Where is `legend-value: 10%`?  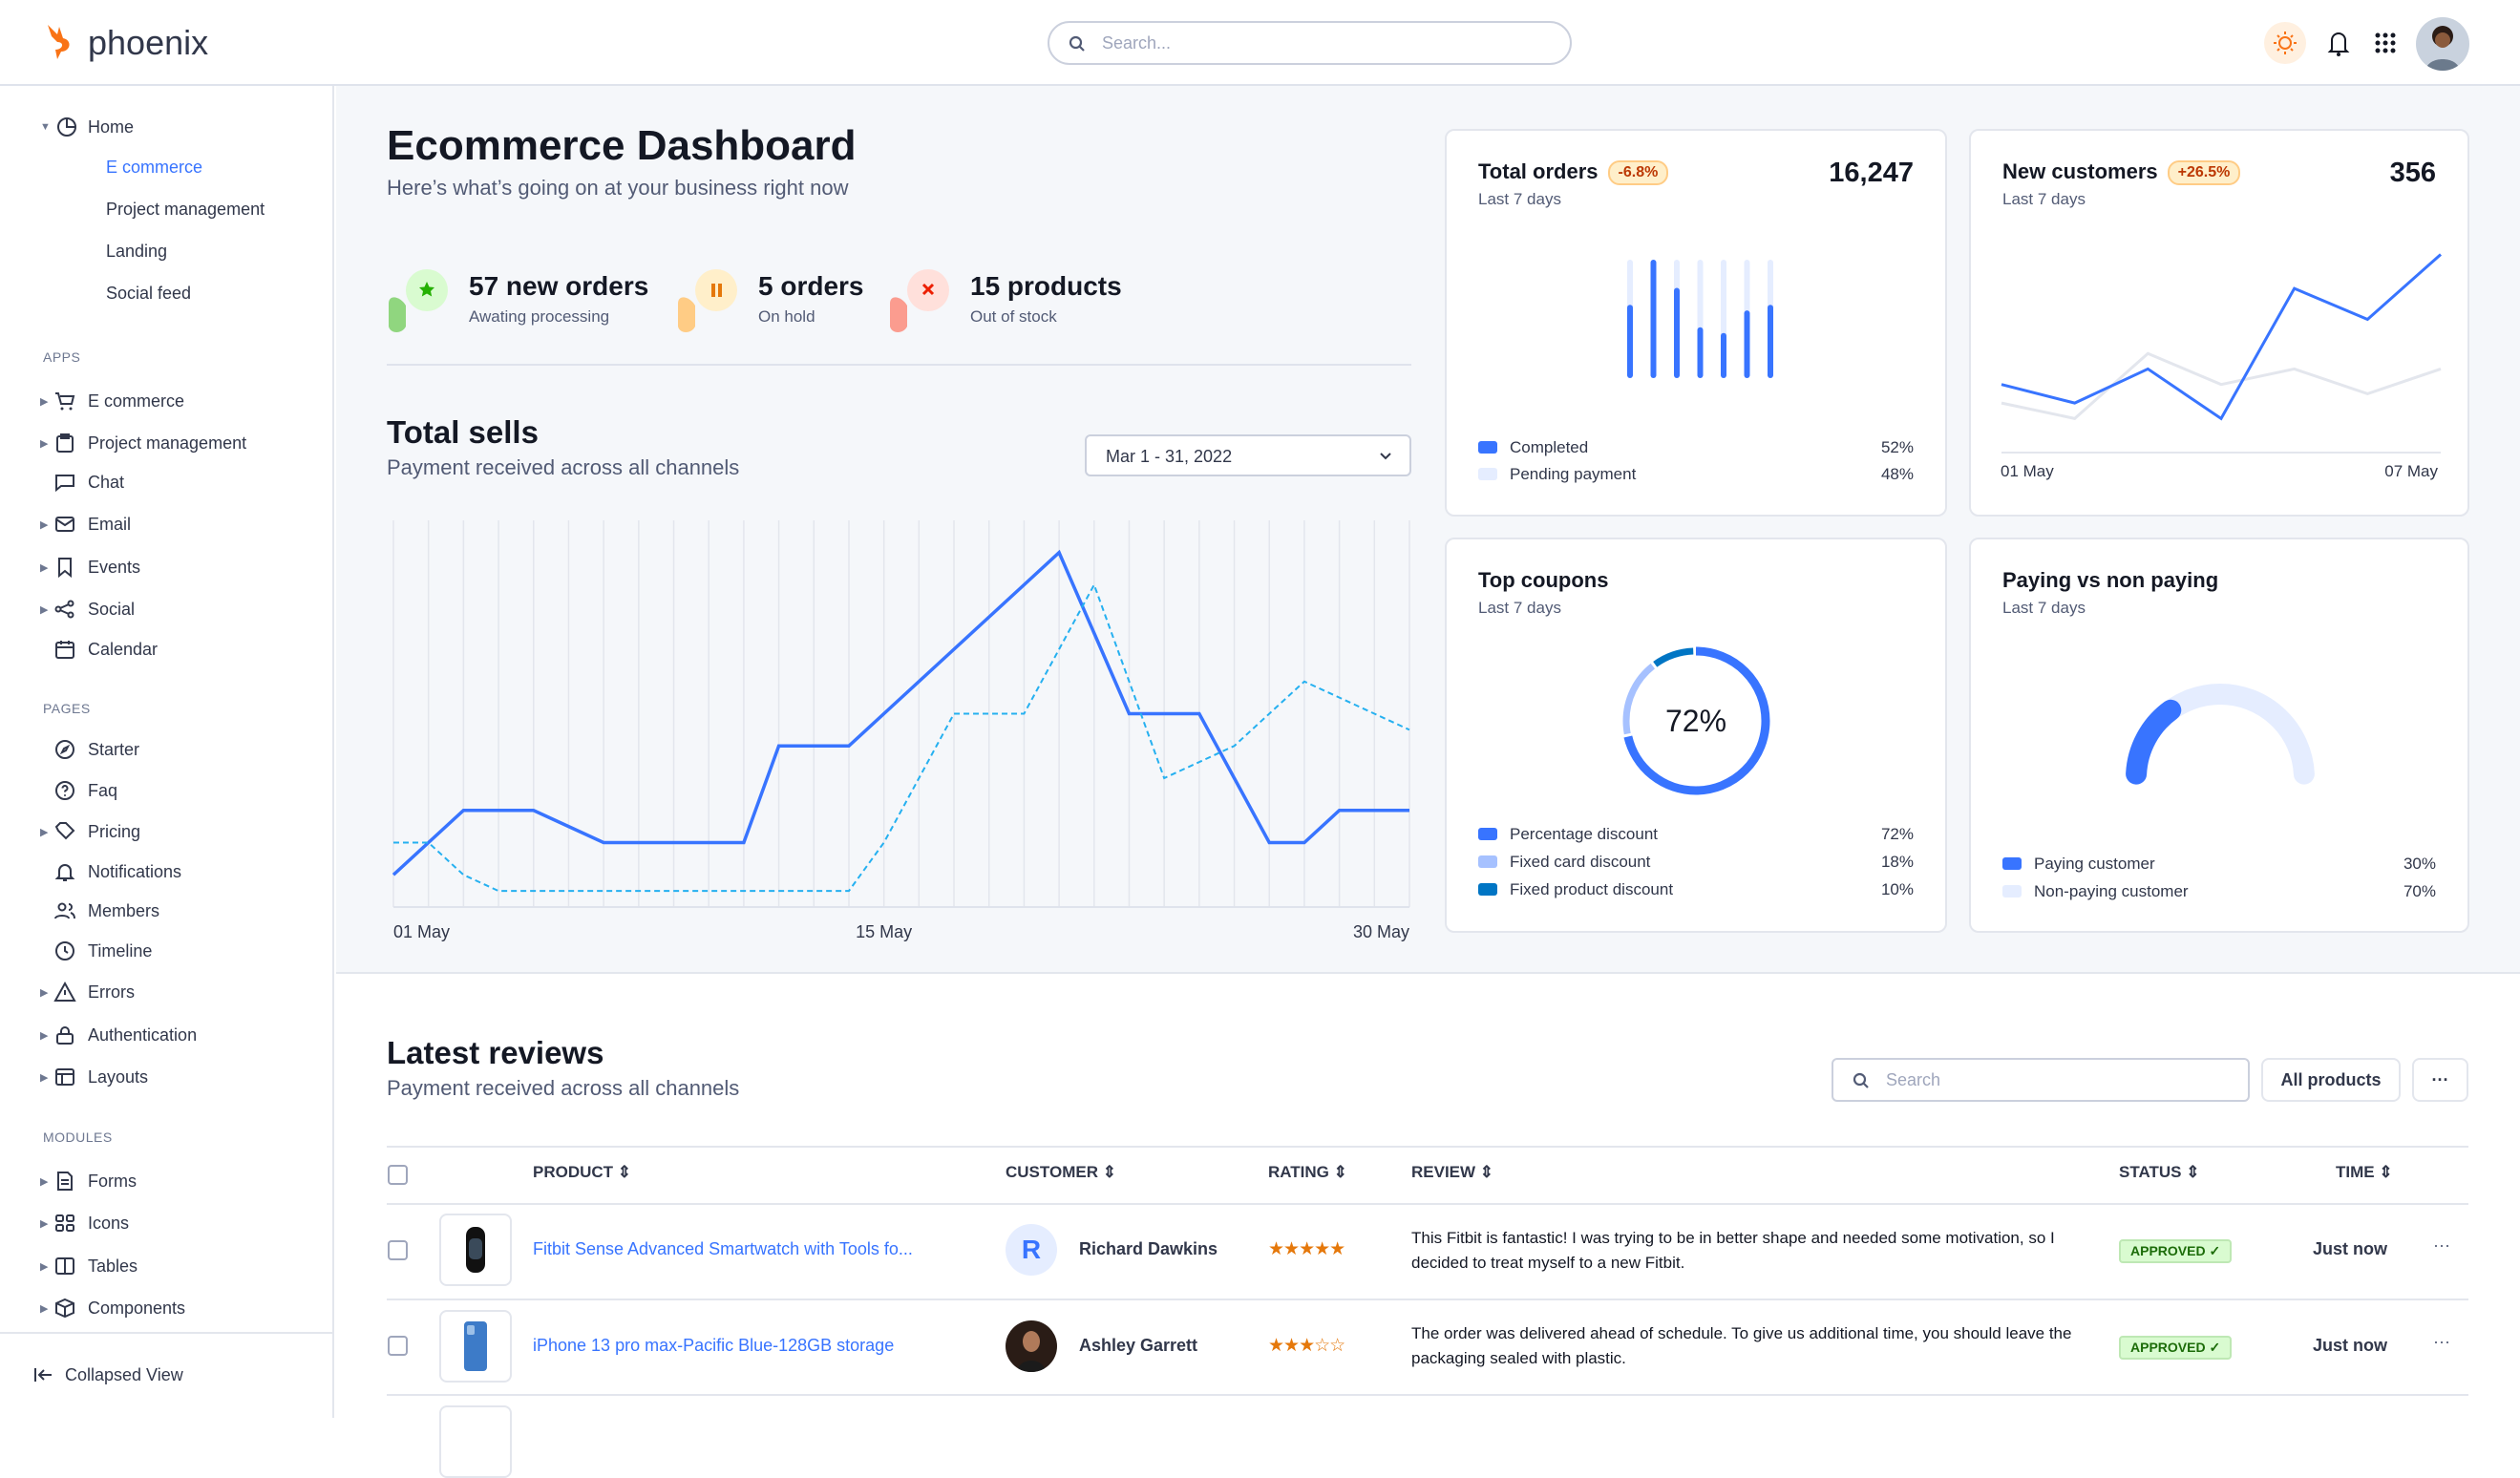
legend-value: 10% is located at coordinates (1897, 889).